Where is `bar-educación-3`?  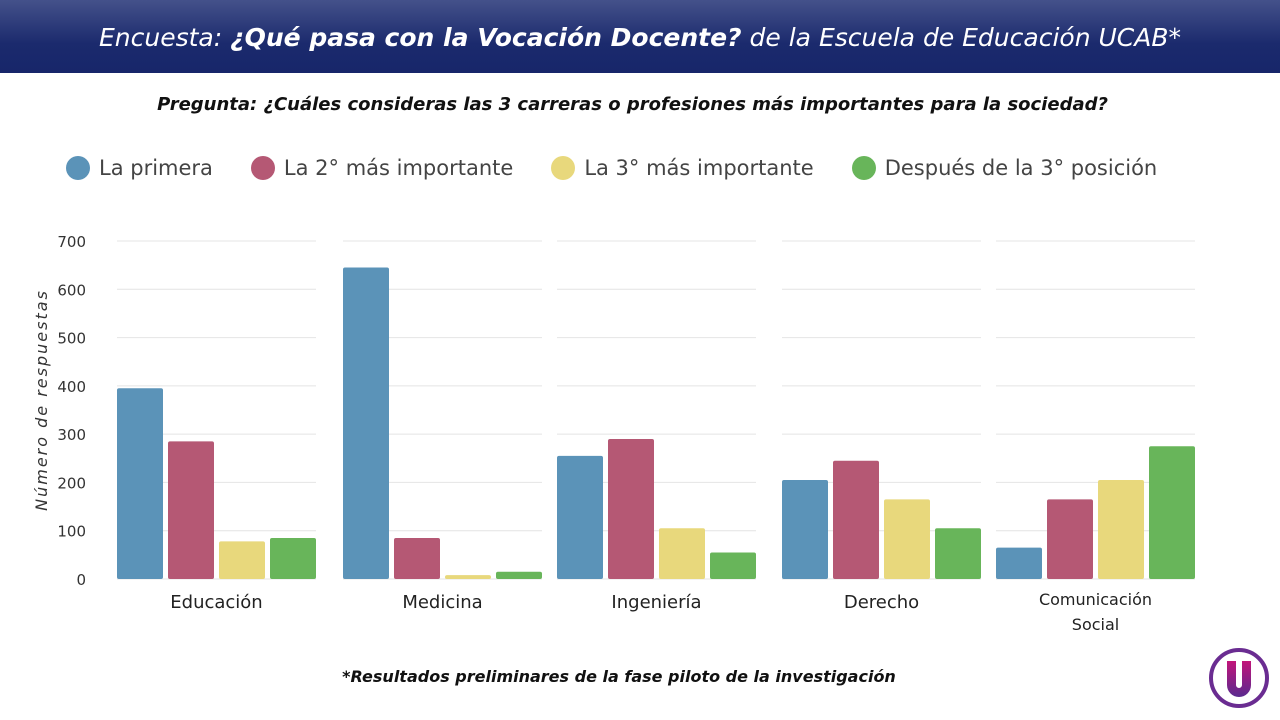 bar-educación-3 is located at coordinates (293, 558).